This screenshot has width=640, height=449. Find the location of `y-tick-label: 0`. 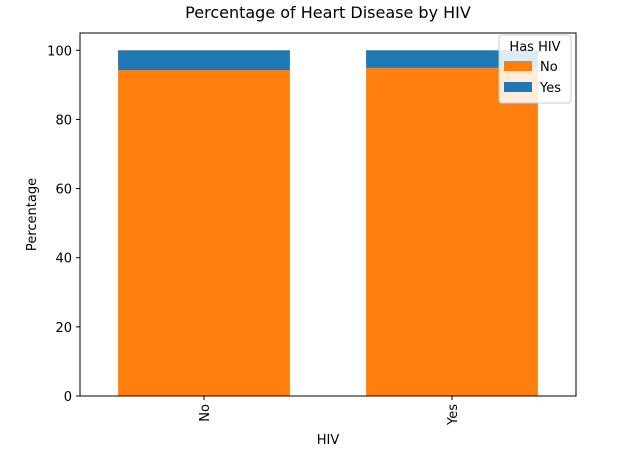

y-tick-label: 0 is located at coordinates (68, 397).